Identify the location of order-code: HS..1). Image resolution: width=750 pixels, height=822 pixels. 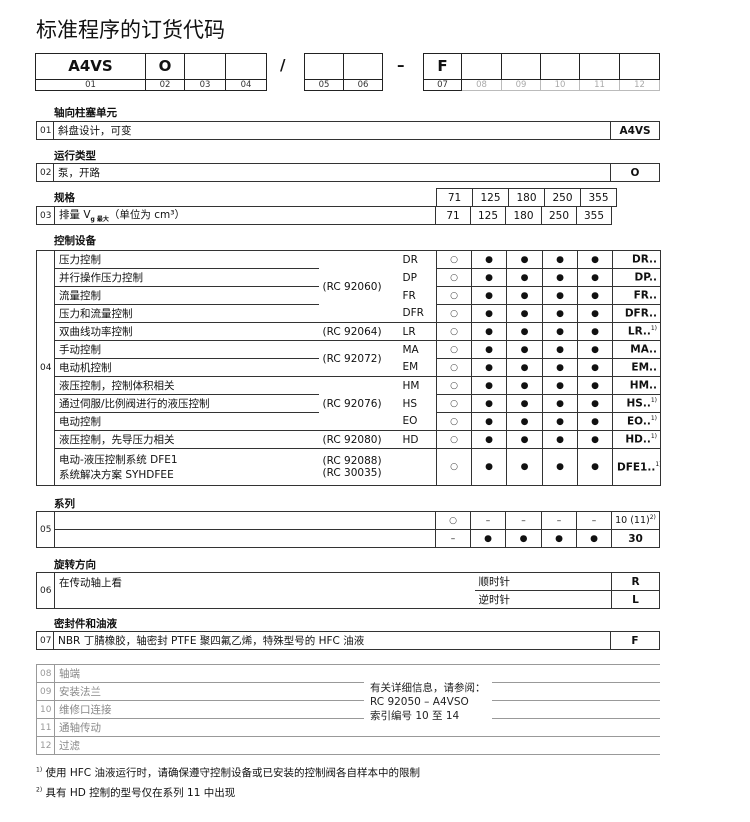
(636, 403).